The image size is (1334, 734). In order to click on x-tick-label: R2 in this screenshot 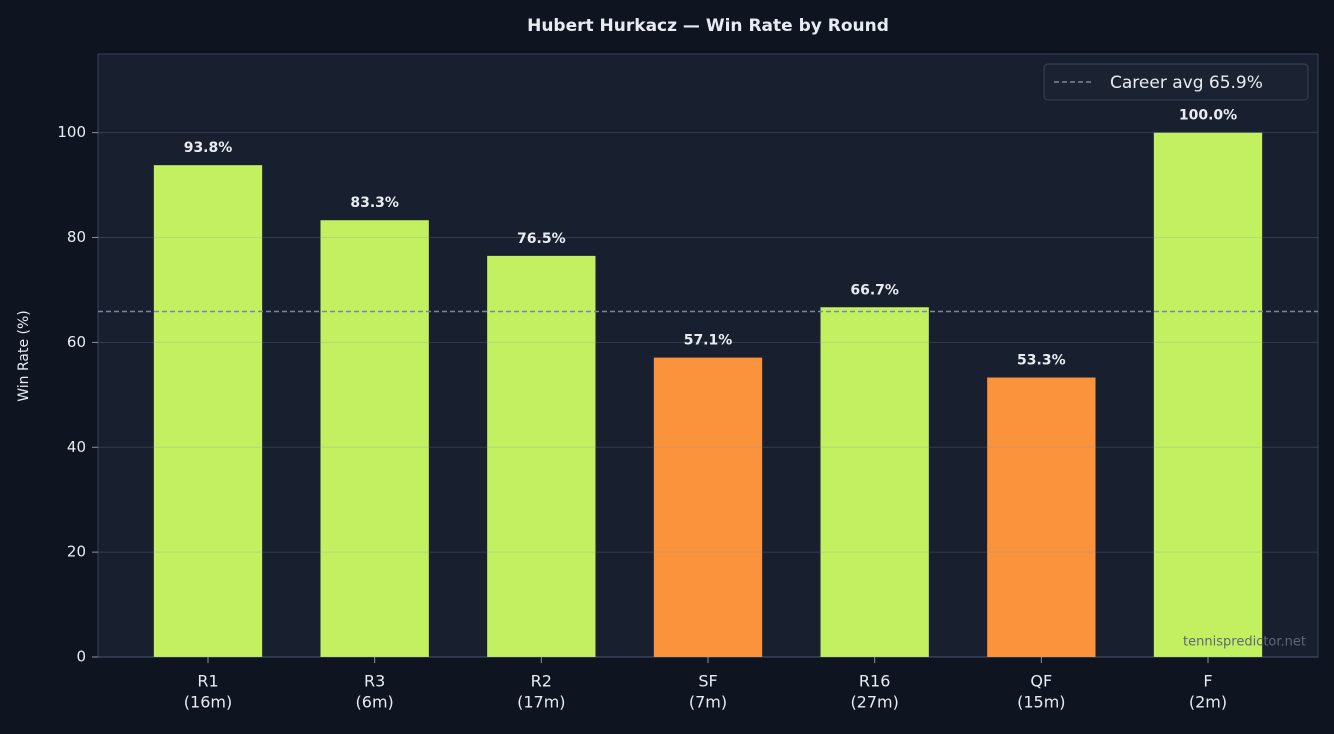, I will do `click(541, 681)`.